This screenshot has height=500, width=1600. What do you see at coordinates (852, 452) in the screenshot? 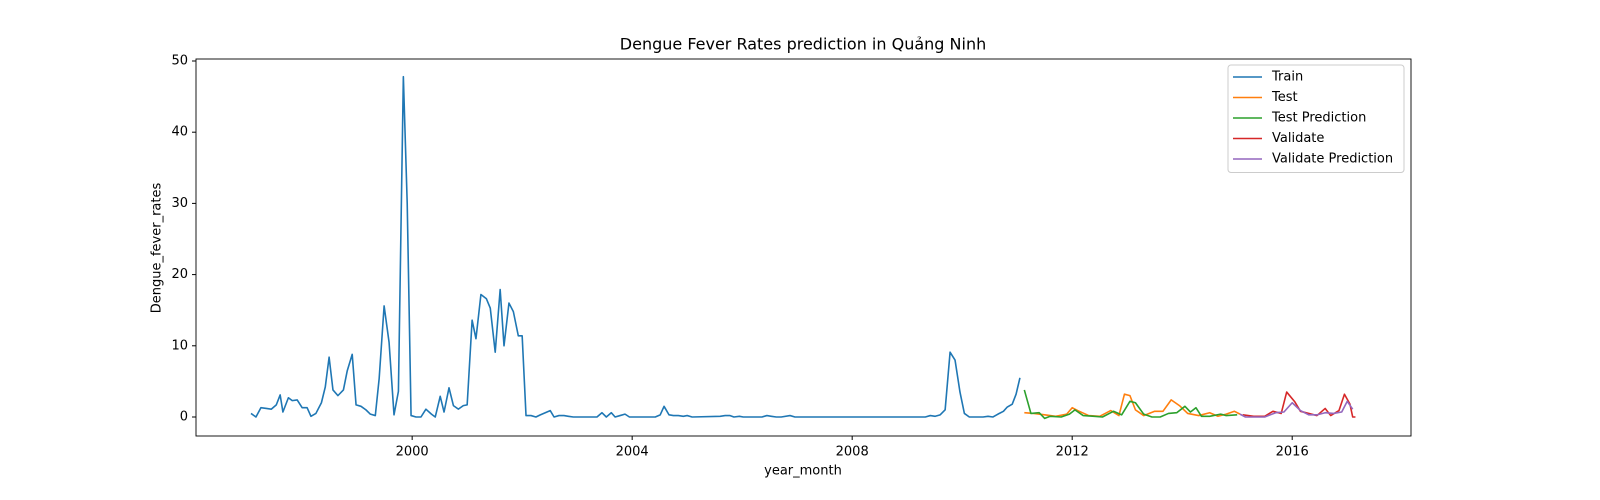
I see `x-tick-label: 2008` at bounding box center [852, 452].